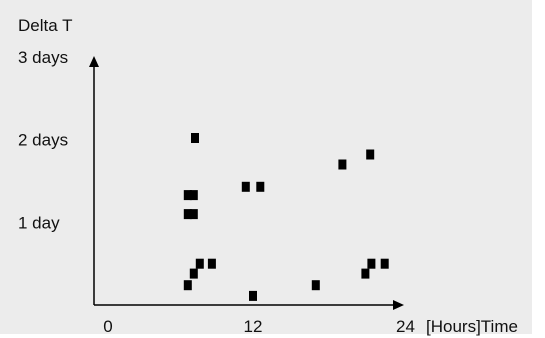  I want to click on x-axis-label: [Hours]Time, so click(472, 326).